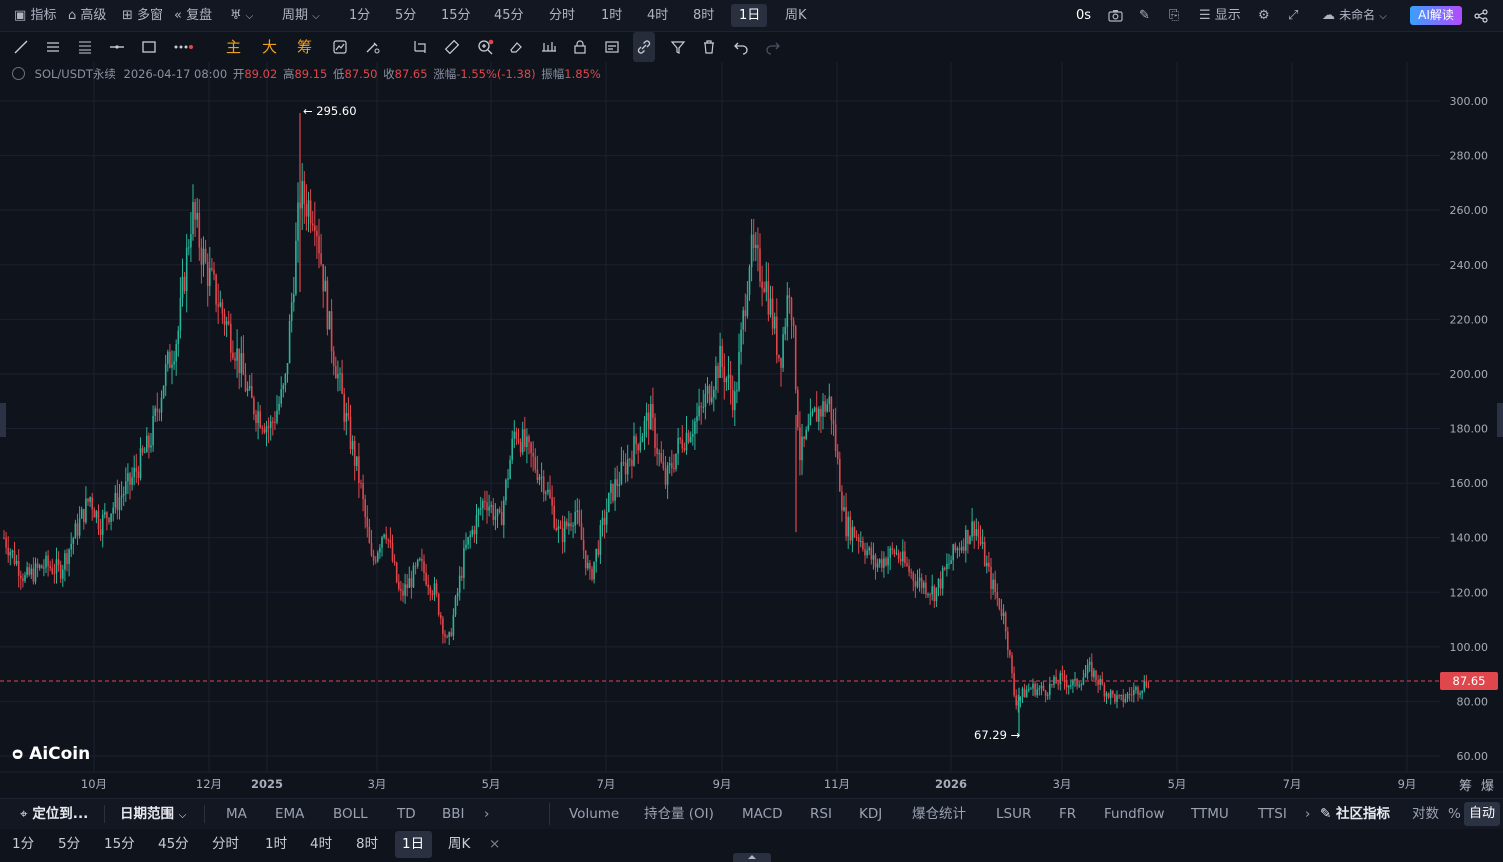  Describe the element at coordinates (373, 47) in the screenshot. I see `draw-settings-icon` at that location.